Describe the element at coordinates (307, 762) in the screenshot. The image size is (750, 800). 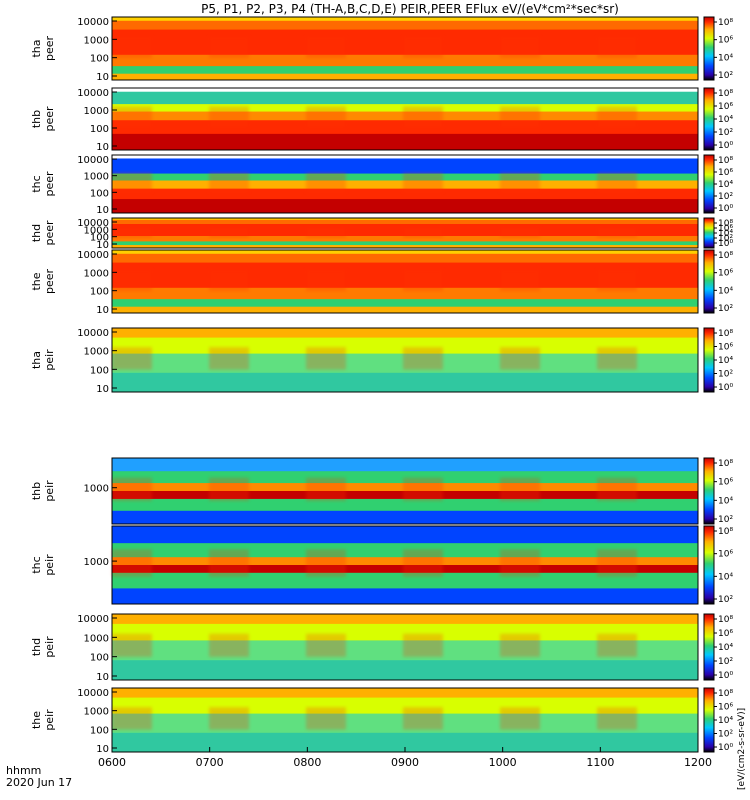
I see `x-tick-label: 0800` at that location.